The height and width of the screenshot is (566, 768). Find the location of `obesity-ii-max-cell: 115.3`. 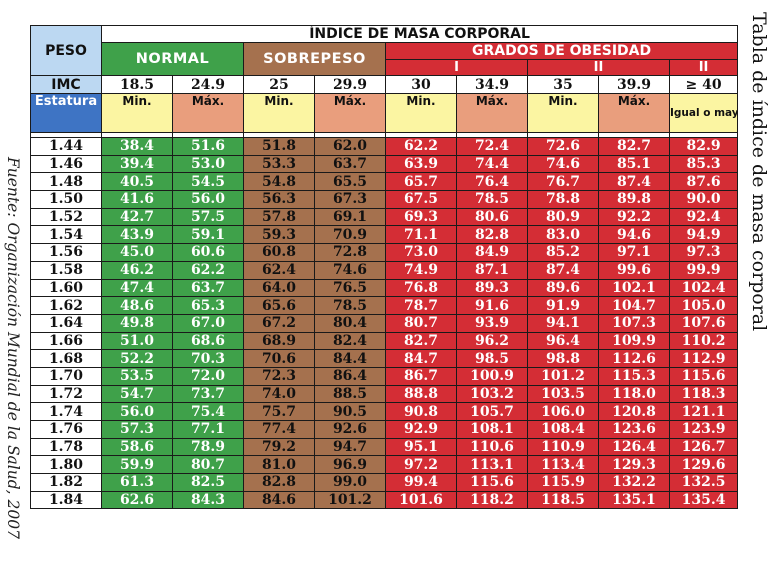

obesity-ii-max-cell: 115.3 is located at coordinates (634, 376).